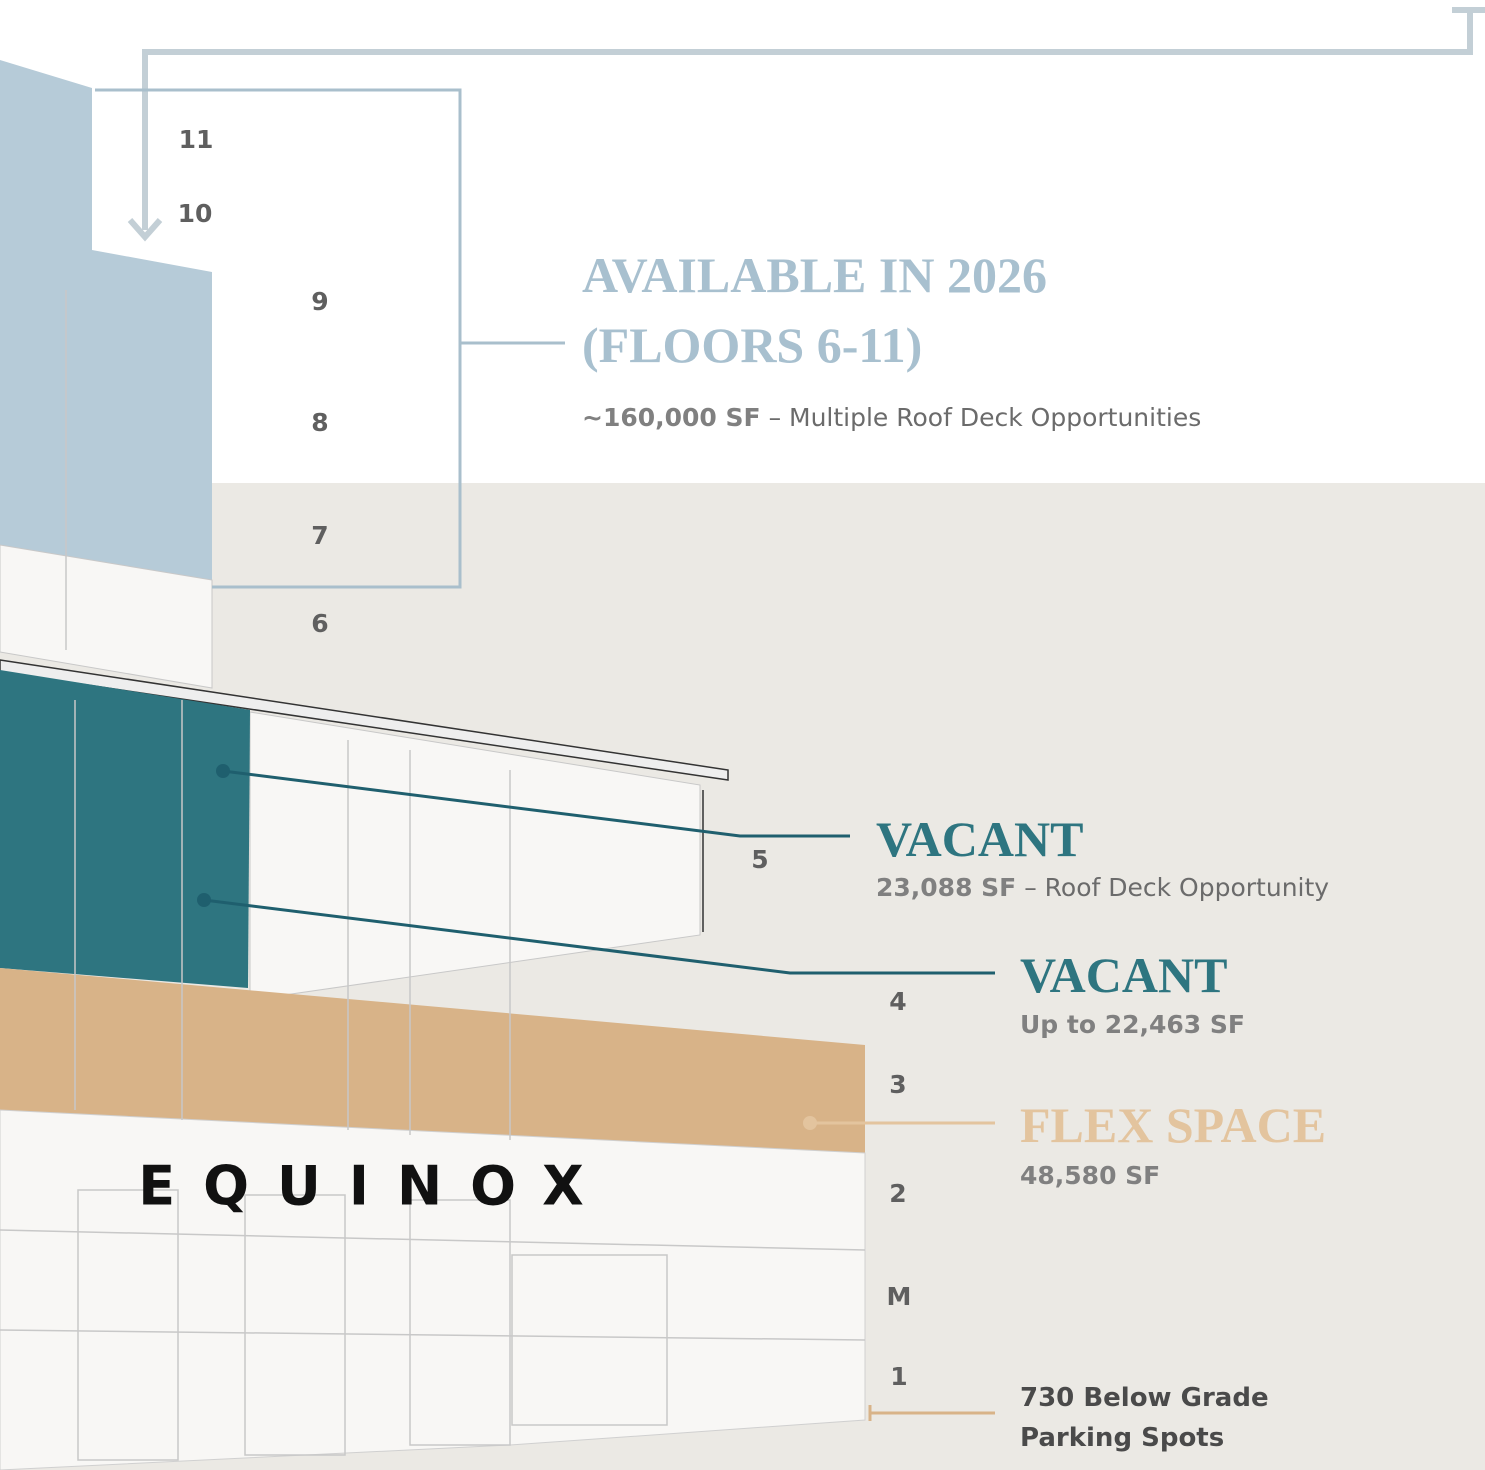 The image size is (1485, 1470). What do you see at coordinates (946, 887) in the screenshot?
I see `area: 23,088 SF` at bounding box center [946, 887].